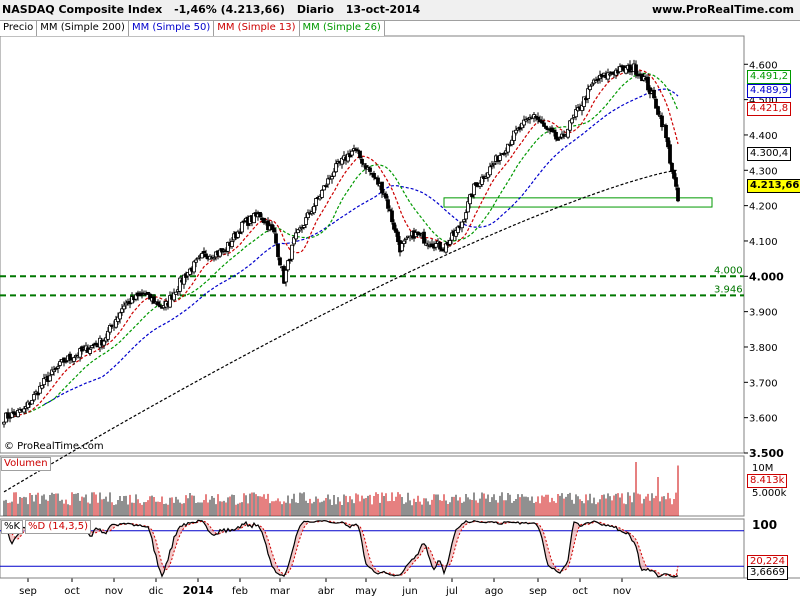 The image size is (800, 600). Describe the element at coordinates (54, 446) in the screenshot. I see `copyright-text: © ProRealTime.com` at that location.